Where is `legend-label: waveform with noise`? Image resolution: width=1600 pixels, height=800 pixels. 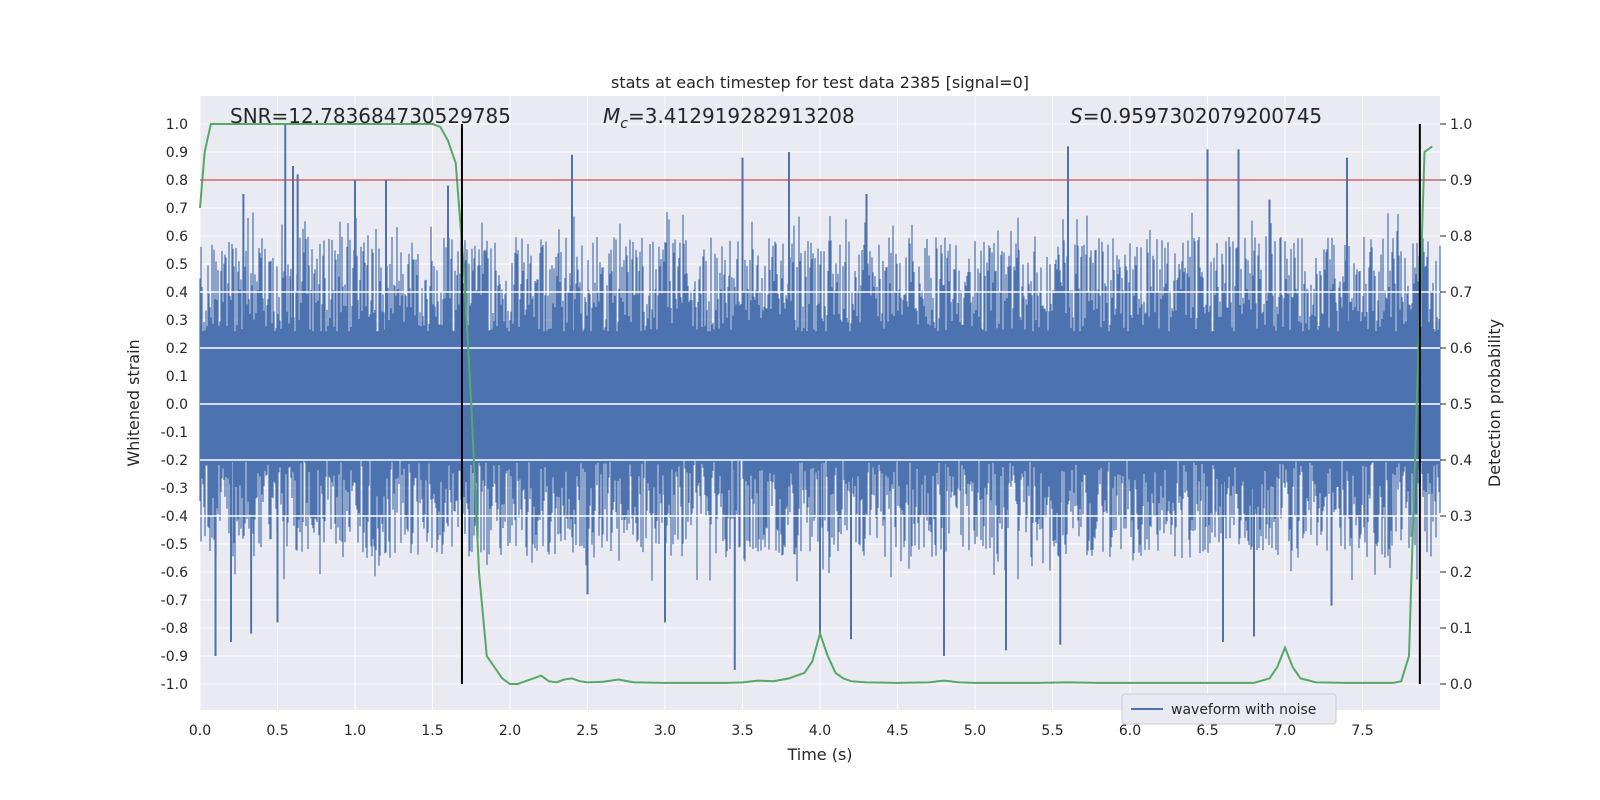 legend-label: waveform with noise is located at coordinates (1243, 710).